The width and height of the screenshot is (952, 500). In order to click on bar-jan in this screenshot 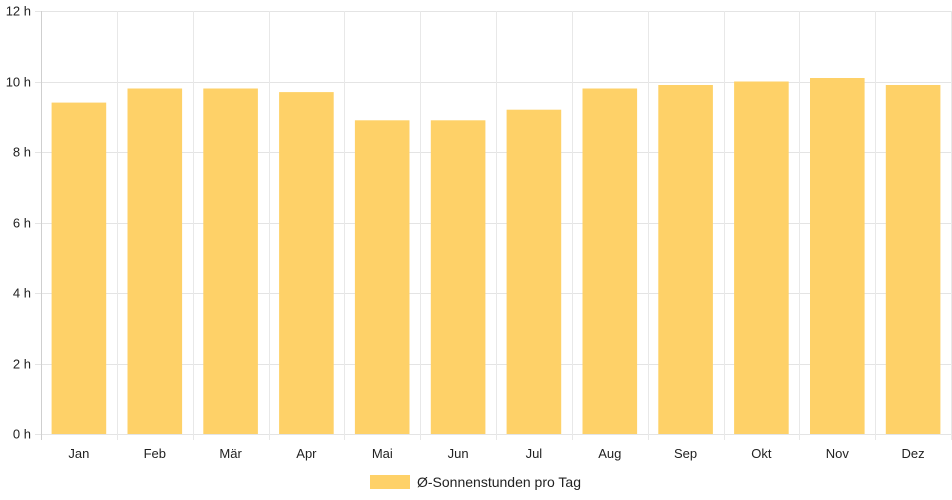, I will do `click(79, 268)`.